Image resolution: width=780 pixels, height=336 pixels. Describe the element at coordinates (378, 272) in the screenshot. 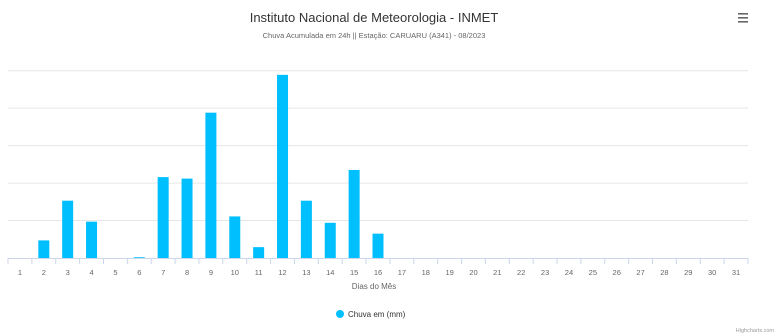

I see `x-tick-label: 16` at that location.